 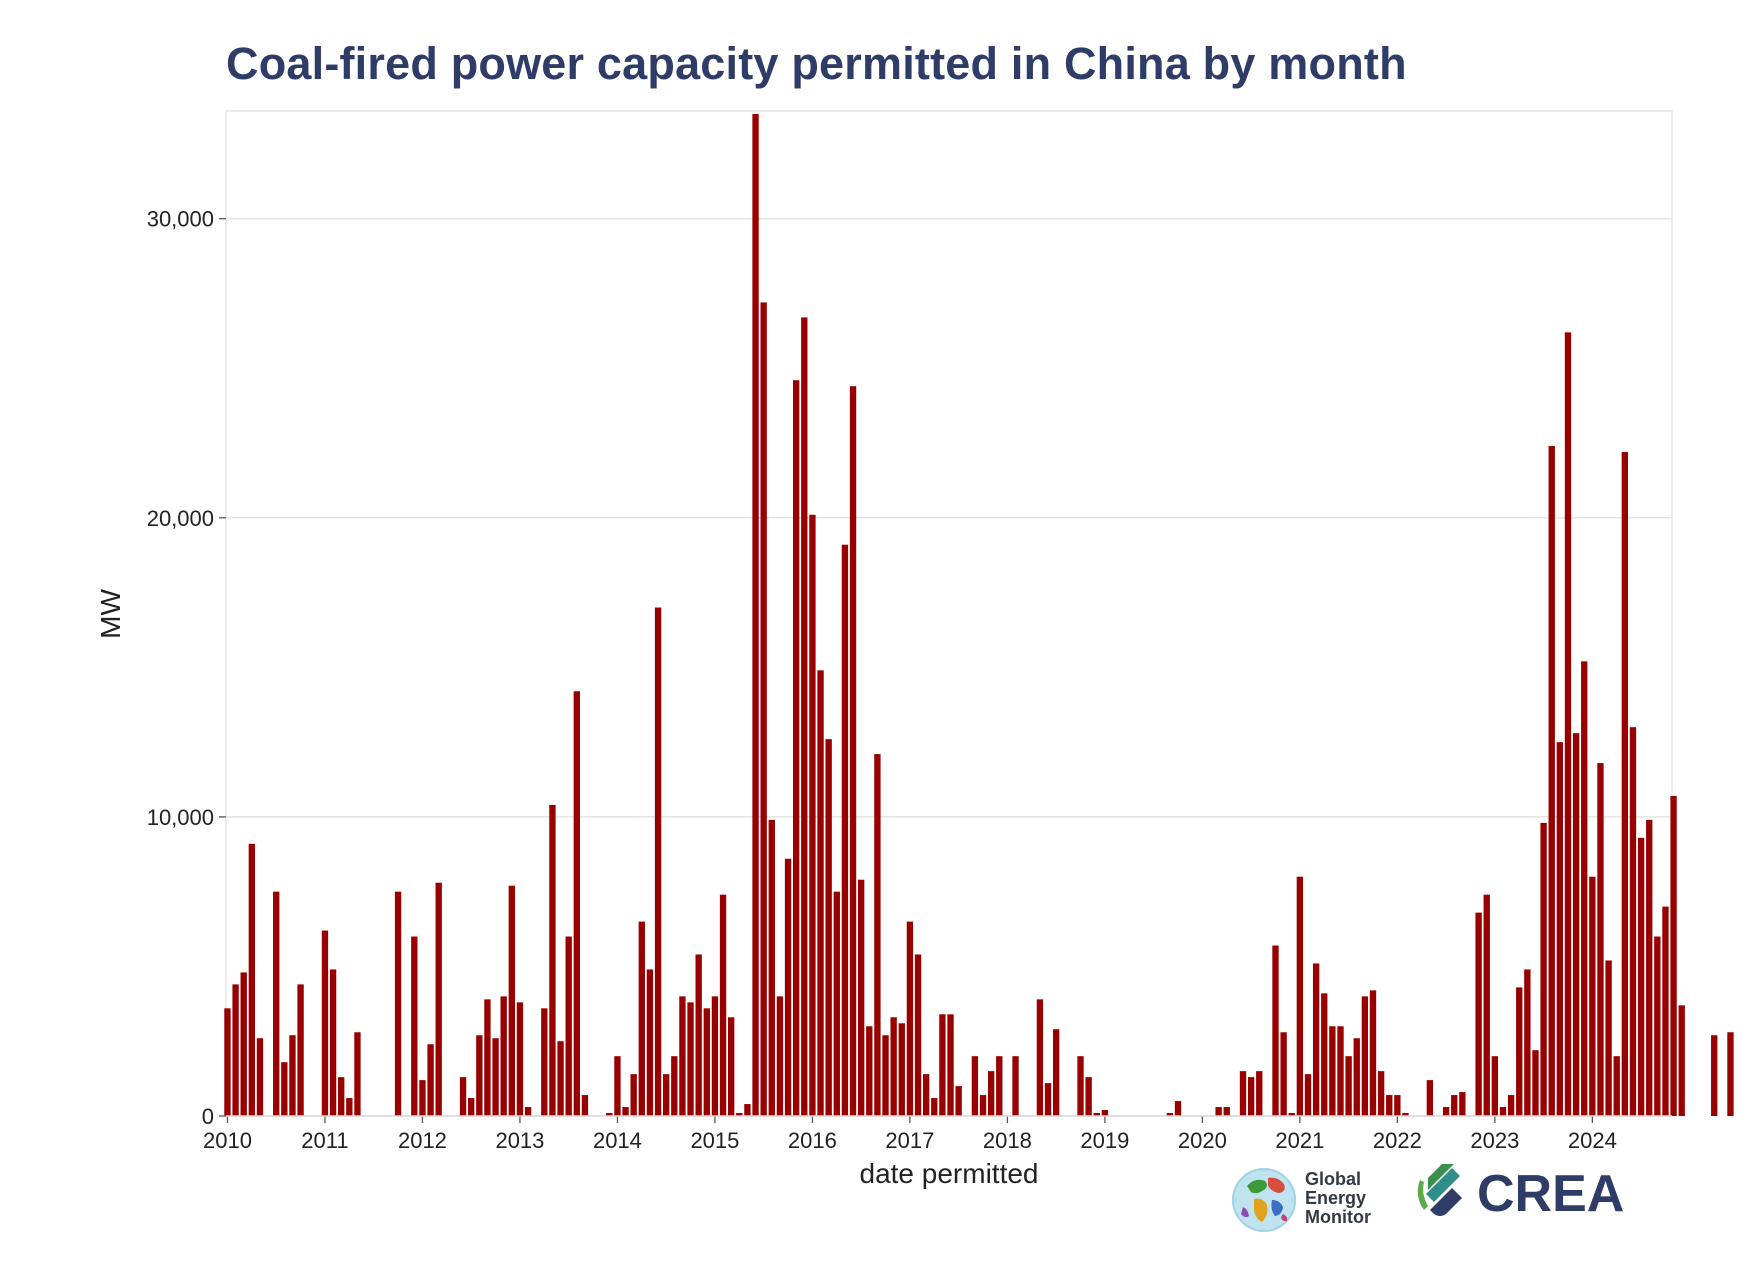 I want to click on x-tick-label: 2014, so click(x=617, y=1140).